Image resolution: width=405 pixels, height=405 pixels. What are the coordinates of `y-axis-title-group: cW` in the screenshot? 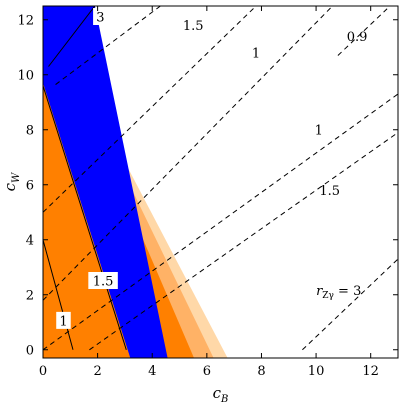 It's located at (11, 181).